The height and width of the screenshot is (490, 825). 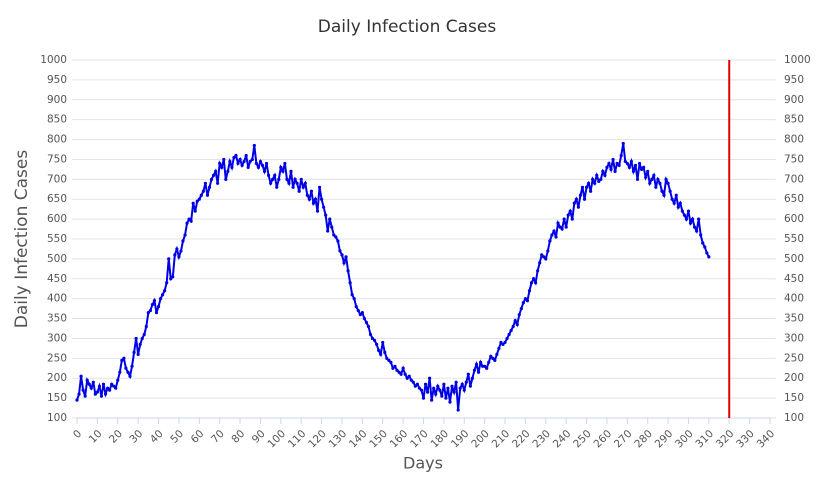 What do you see at coordinates (57, 140) in the screenshot?
I see `y-tick-label: 800` at bounding box center [57, 140].